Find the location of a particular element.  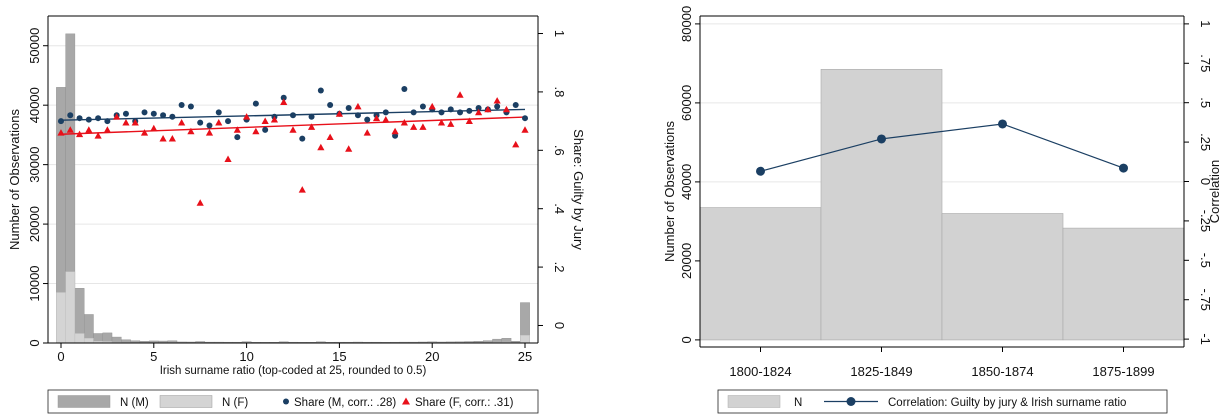

y2-tick-label: .2 is located at coordinates (559, 267).